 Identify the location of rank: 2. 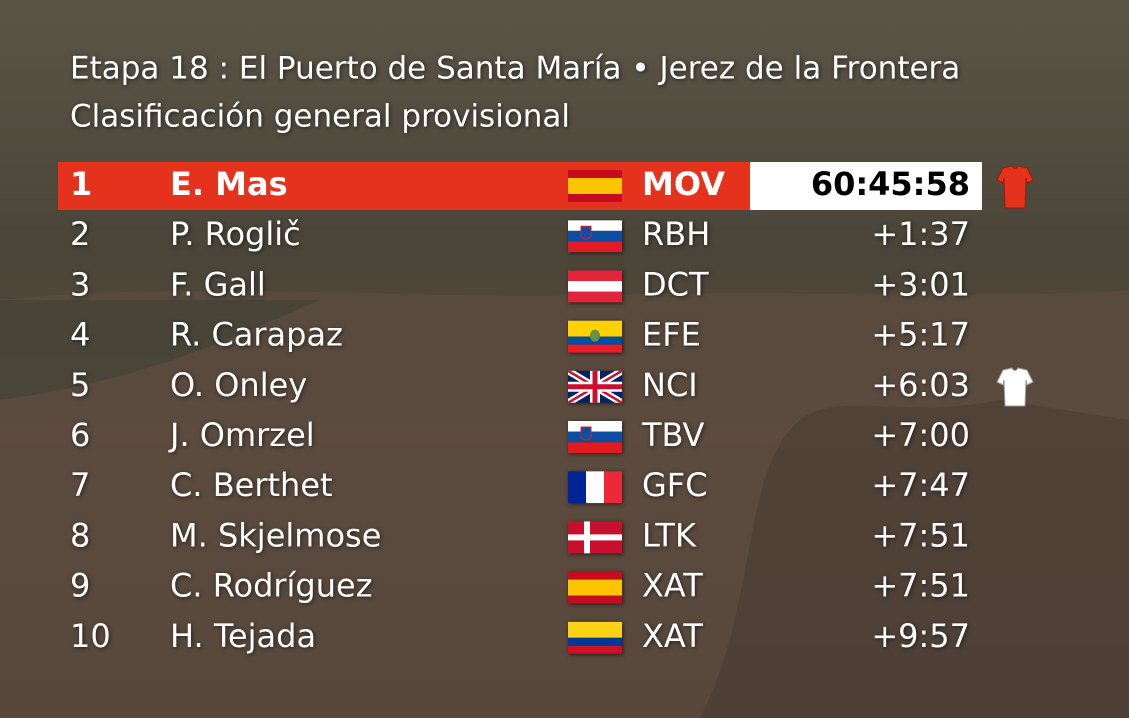
(80, 234).